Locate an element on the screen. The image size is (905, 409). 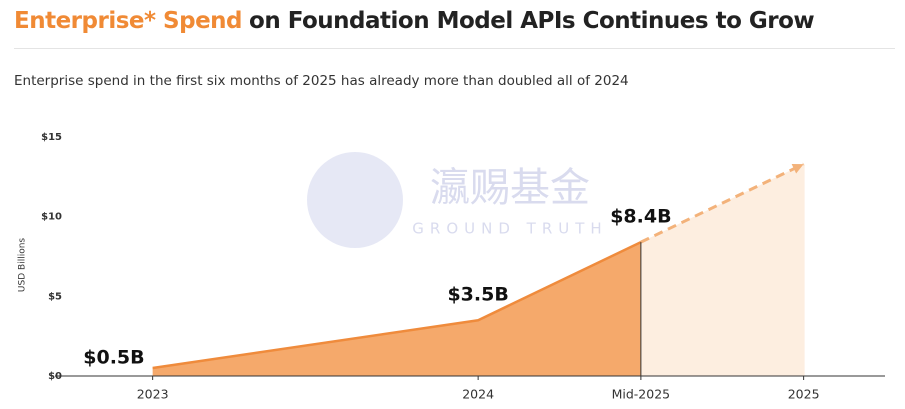
projection-line is located at coordinates (722, 203).